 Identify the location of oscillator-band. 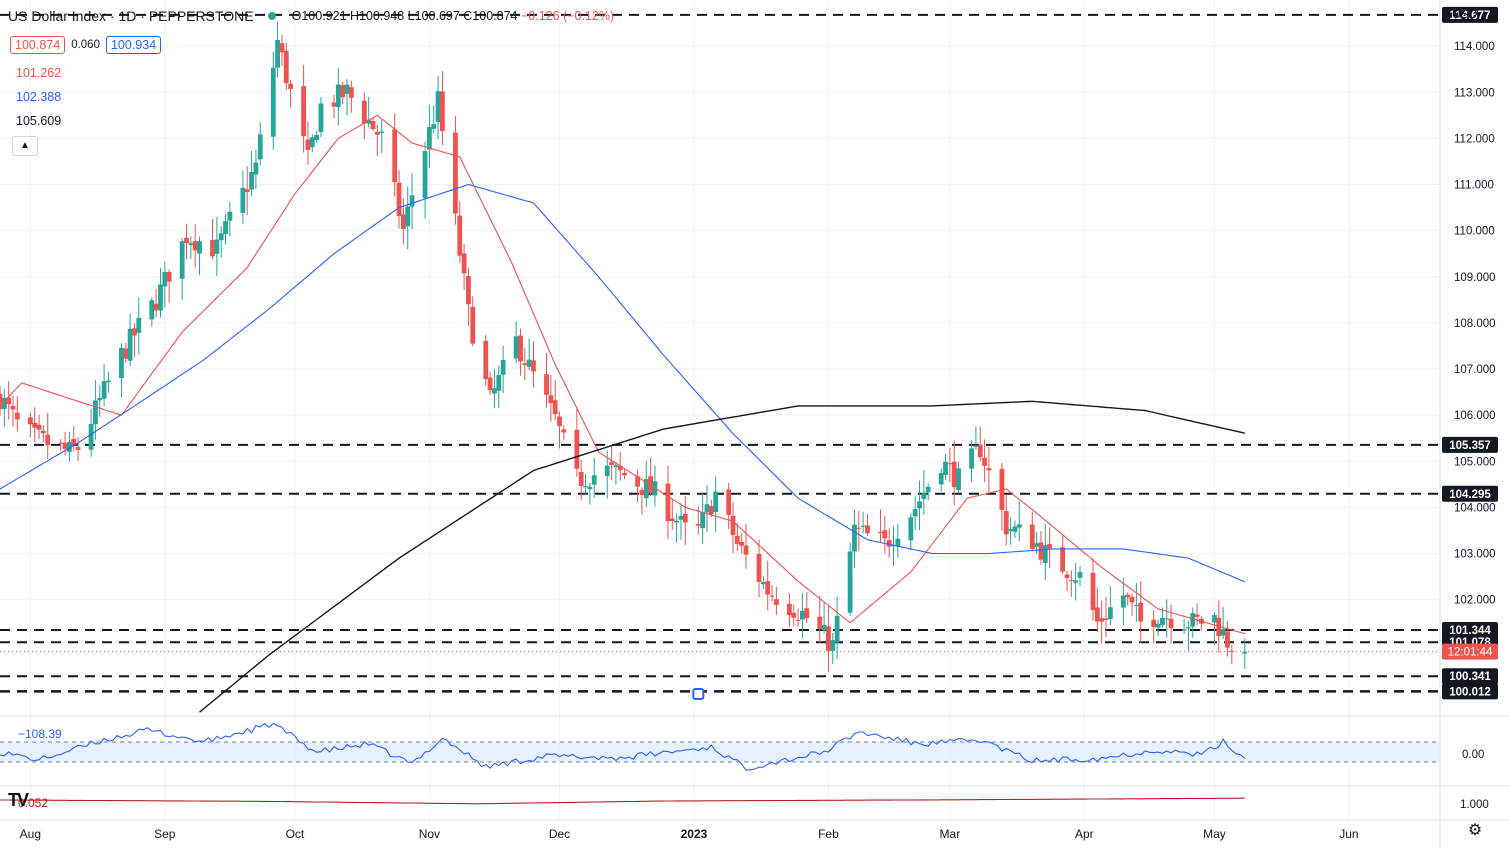
(720, 752).